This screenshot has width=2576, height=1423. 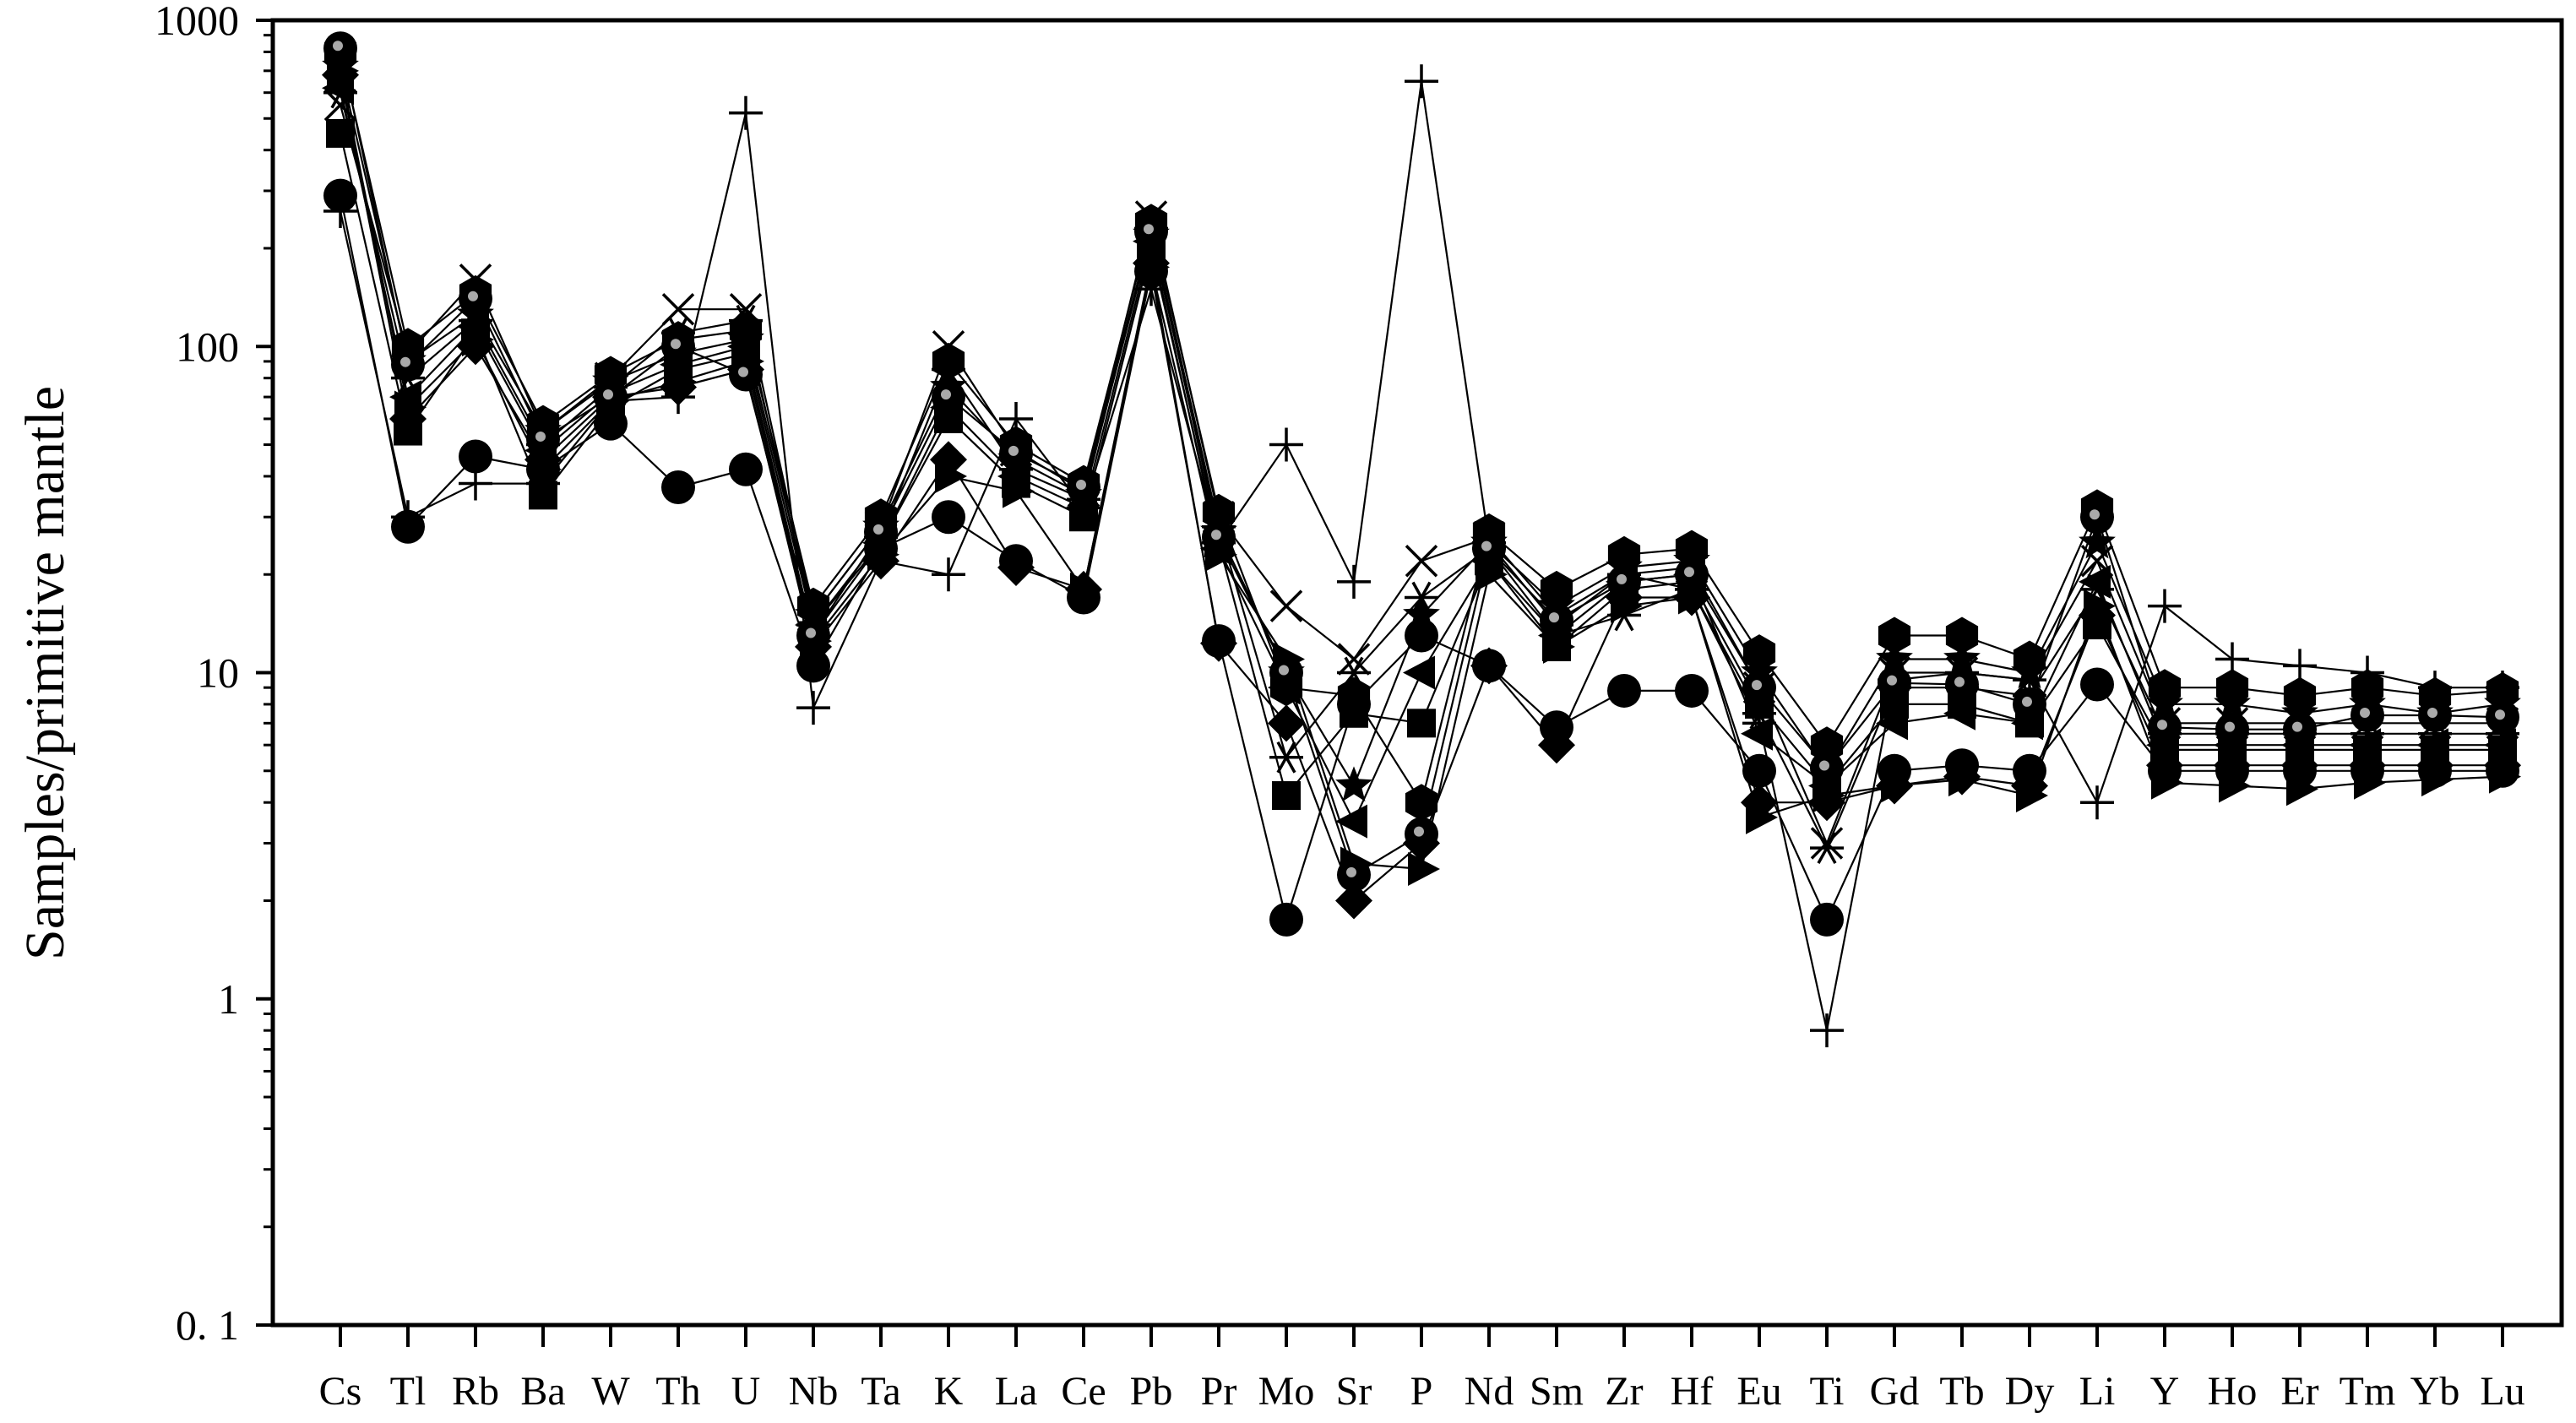 I want to click on x-tick-label: W, so click(x=610, y=1392).